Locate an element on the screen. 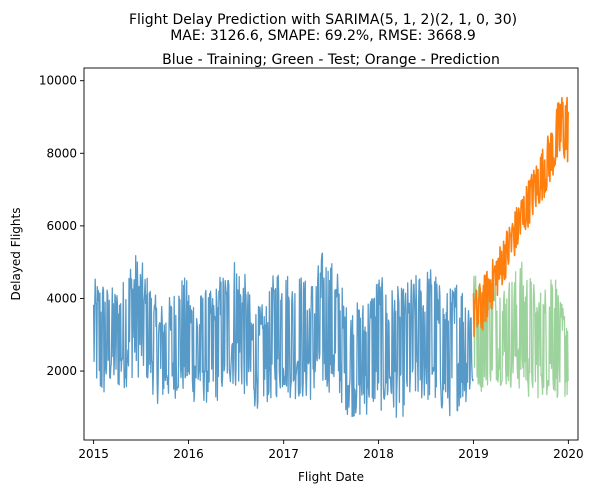  x-axis-label: Flight Date is located at coordinates (331, 477).